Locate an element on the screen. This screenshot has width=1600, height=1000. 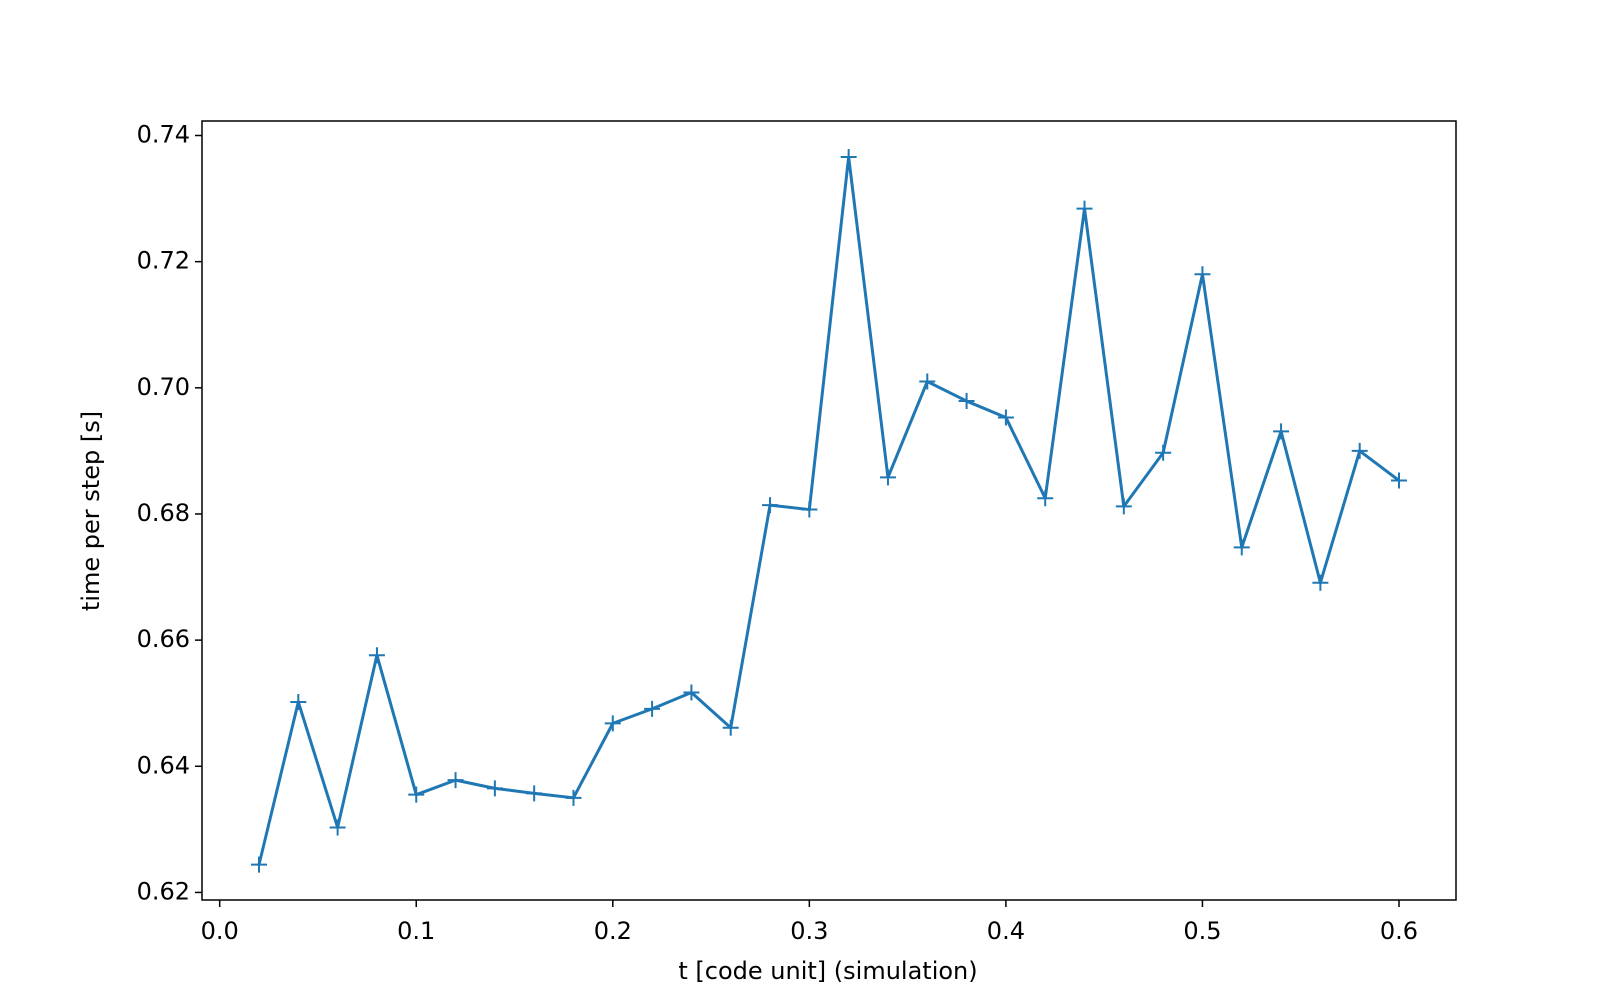
x-tick-label: 0.2 is located at coordinates (613, 931).